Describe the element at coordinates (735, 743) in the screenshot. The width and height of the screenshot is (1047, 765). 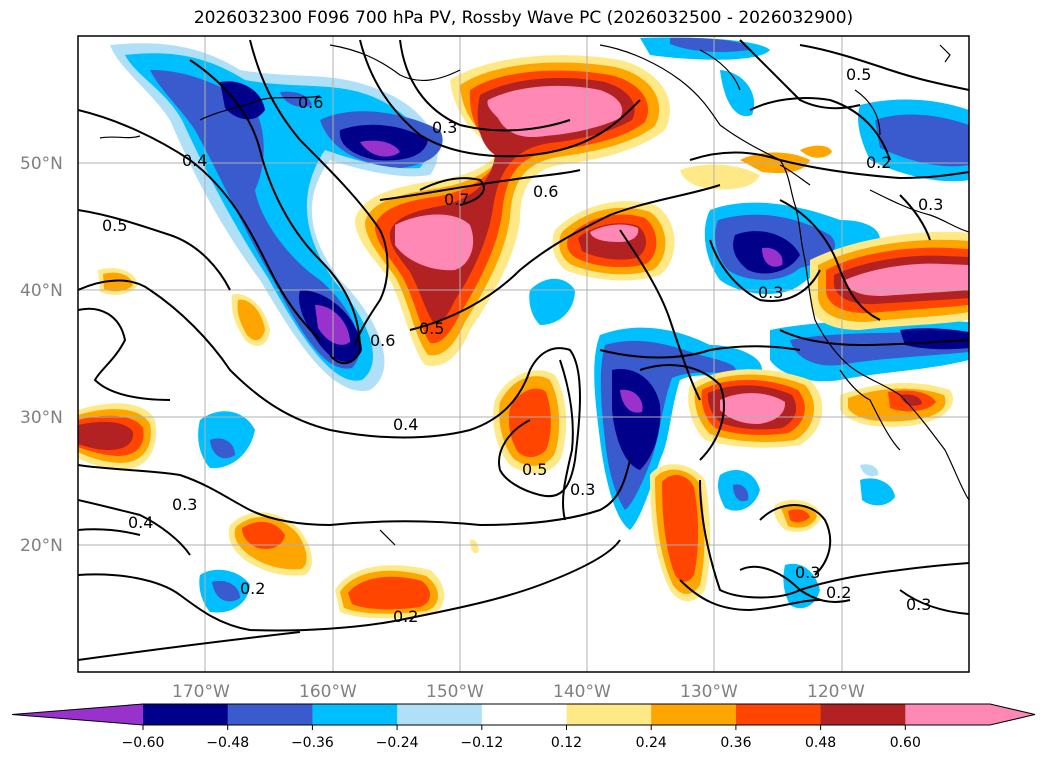
I see `colorbar-tick-label: 0.36` at that location.